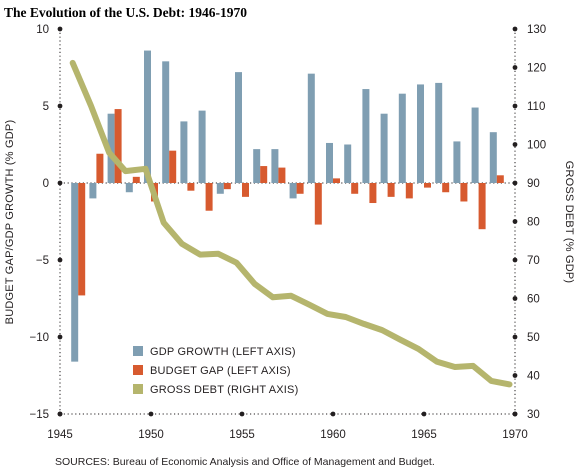 The image size is (583, 475). Describe the element at coordinates (39, 415) in the screenshot. I see `y-left-tick-label: −15` at that location.